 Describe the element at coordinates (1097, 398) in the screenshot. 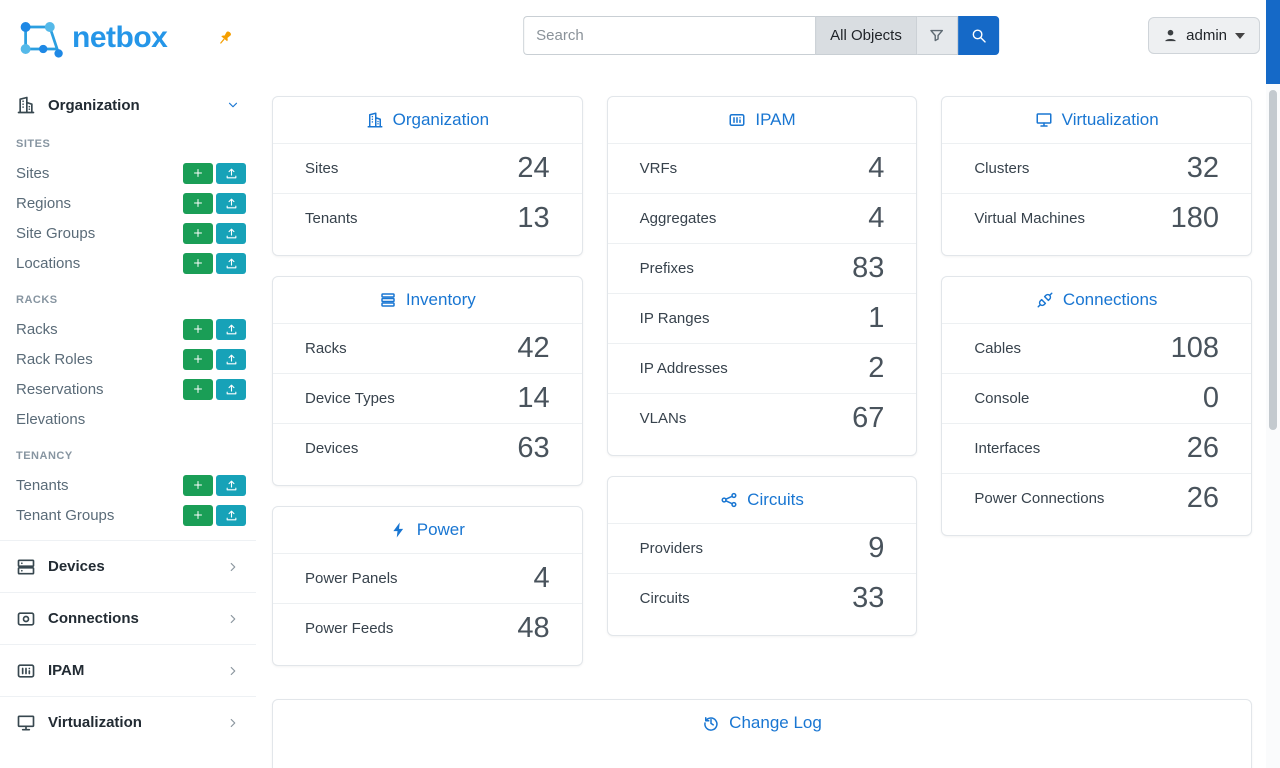

I see `stat-row: Console 0` at that location.